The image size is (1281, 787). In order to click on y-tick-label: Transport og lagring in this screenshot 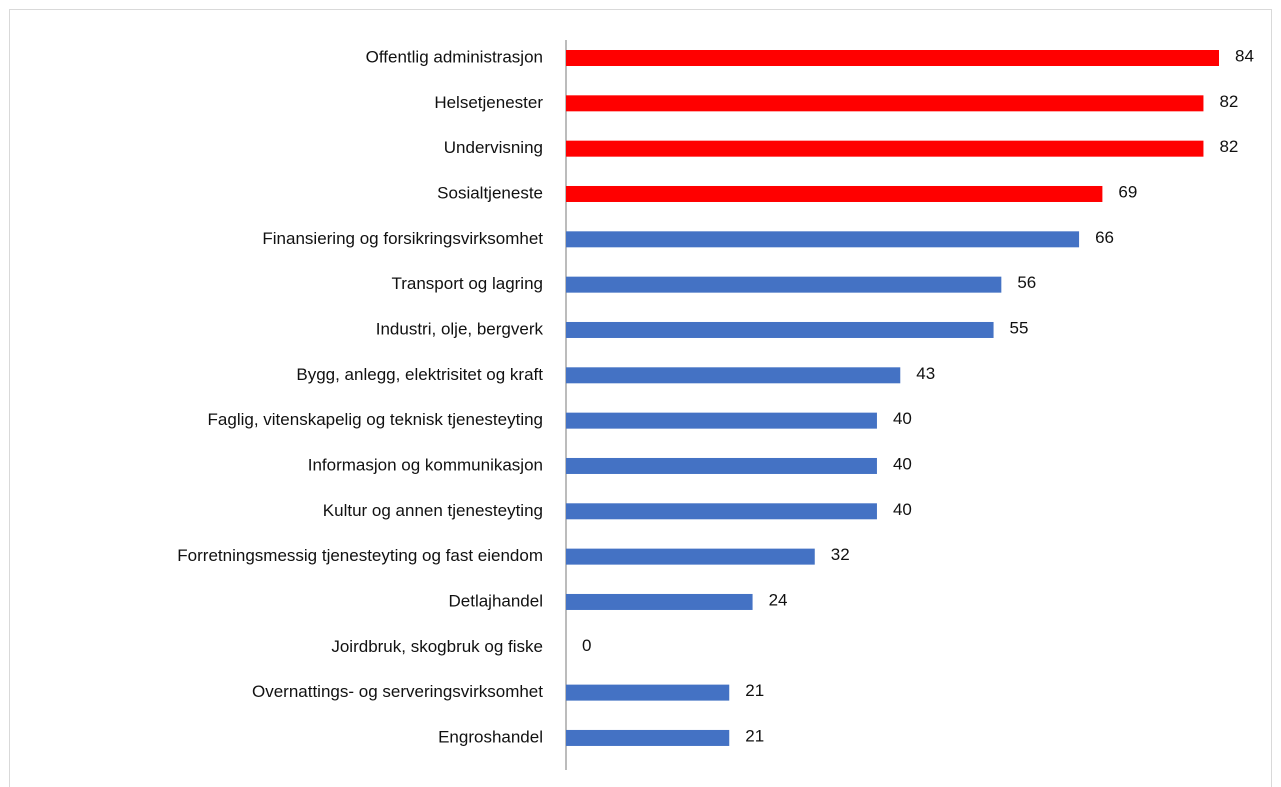, I will do `click(467, 283)`.